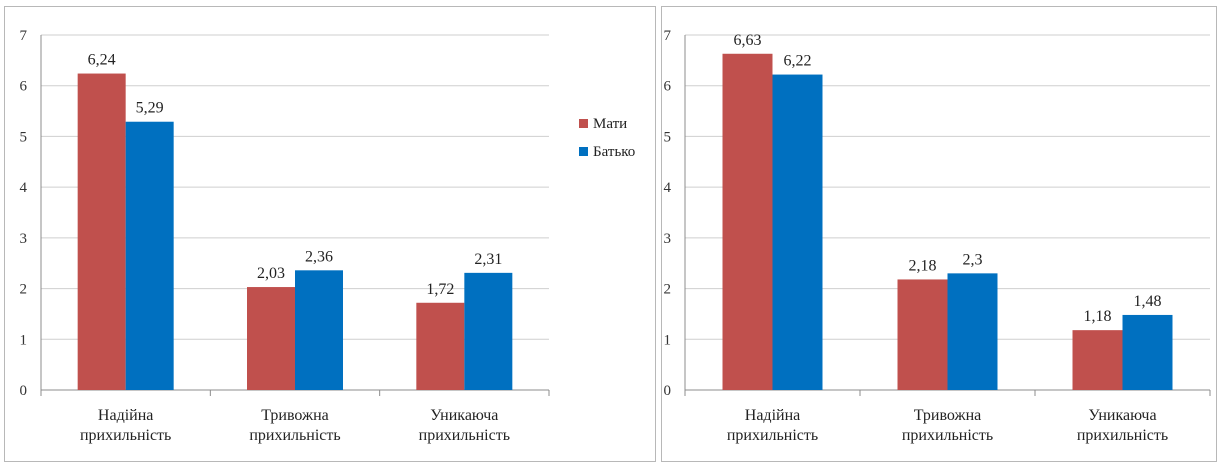  Describe the element at coordinates (271, 273) in the screenshot. I see `data-label: 2,03` at that location.